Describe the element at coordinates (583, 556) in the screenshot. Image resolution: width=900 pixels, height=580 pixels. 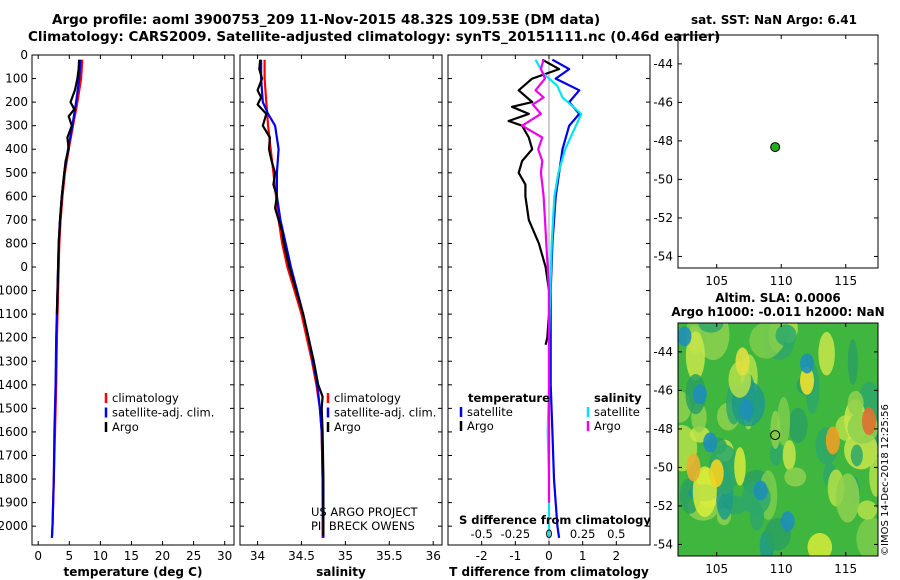
I see `x-tick-label: 1` at that location.